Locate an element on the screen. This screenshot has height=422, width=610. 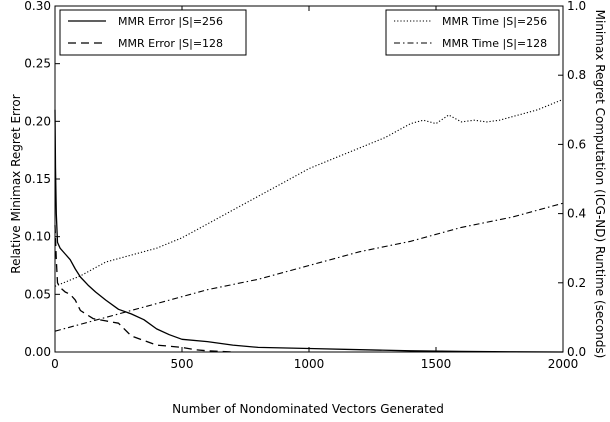
y2-tick-label: 0.2 is located at coordinates (576, 283).